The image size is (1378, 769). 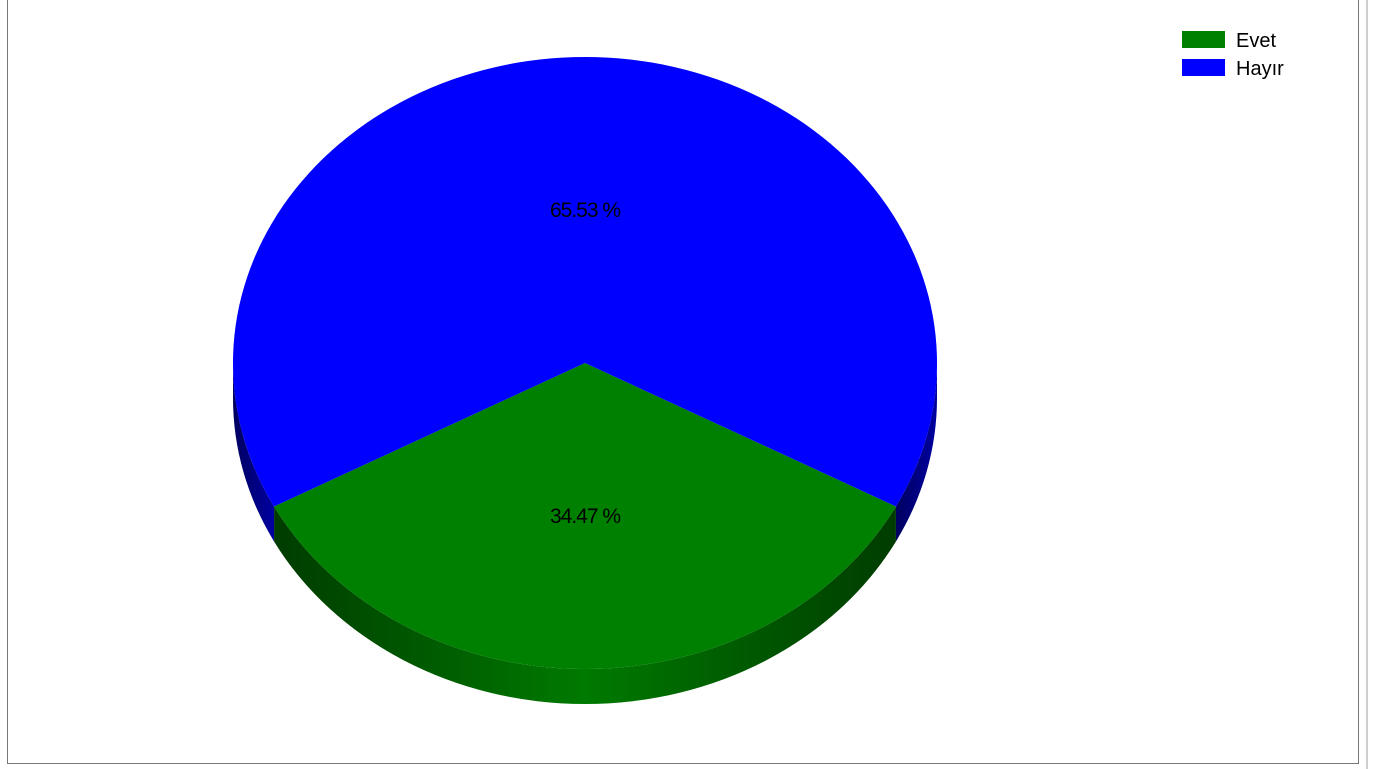 I want to click on pie-label-evet: 34.47 %, so click(x=585, y=516).